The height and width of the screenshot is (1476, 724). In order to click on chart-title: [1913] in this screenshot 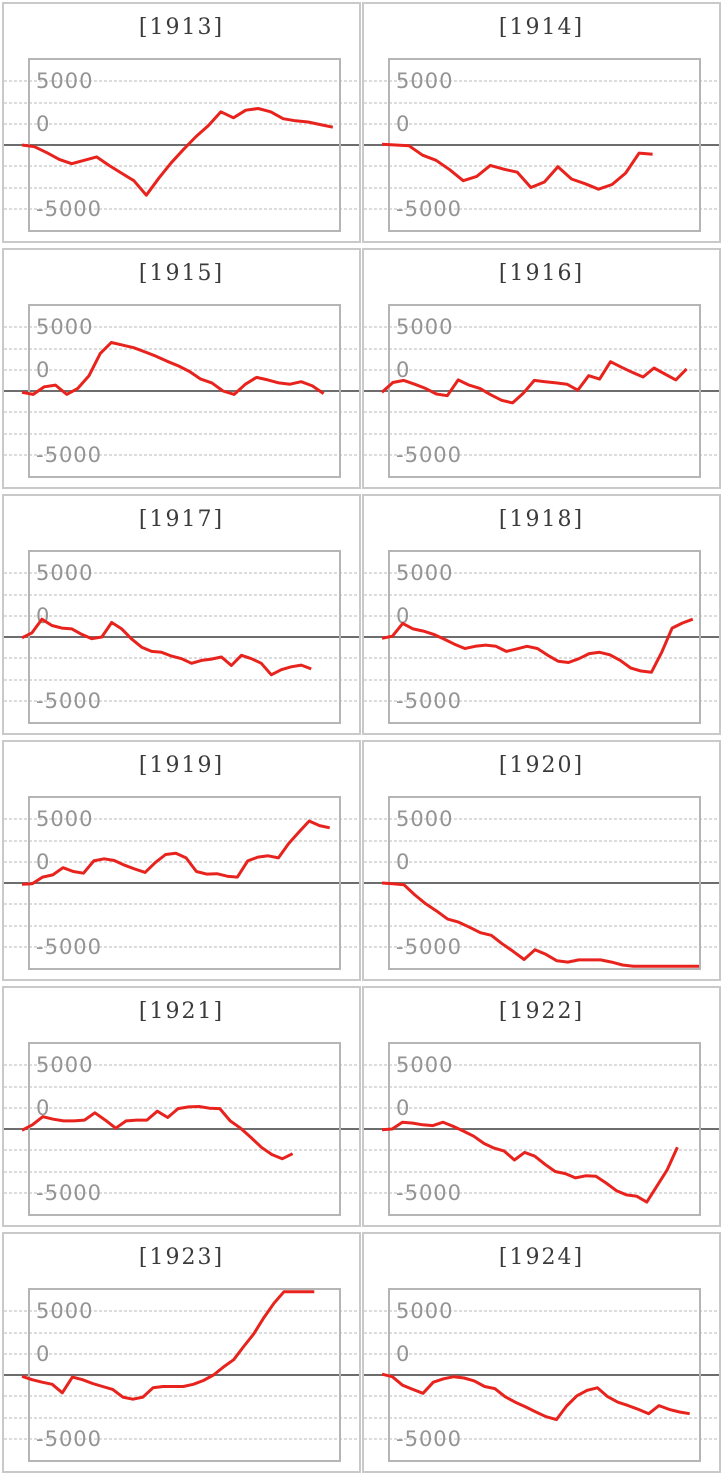, I will do `click(181, 27)`.